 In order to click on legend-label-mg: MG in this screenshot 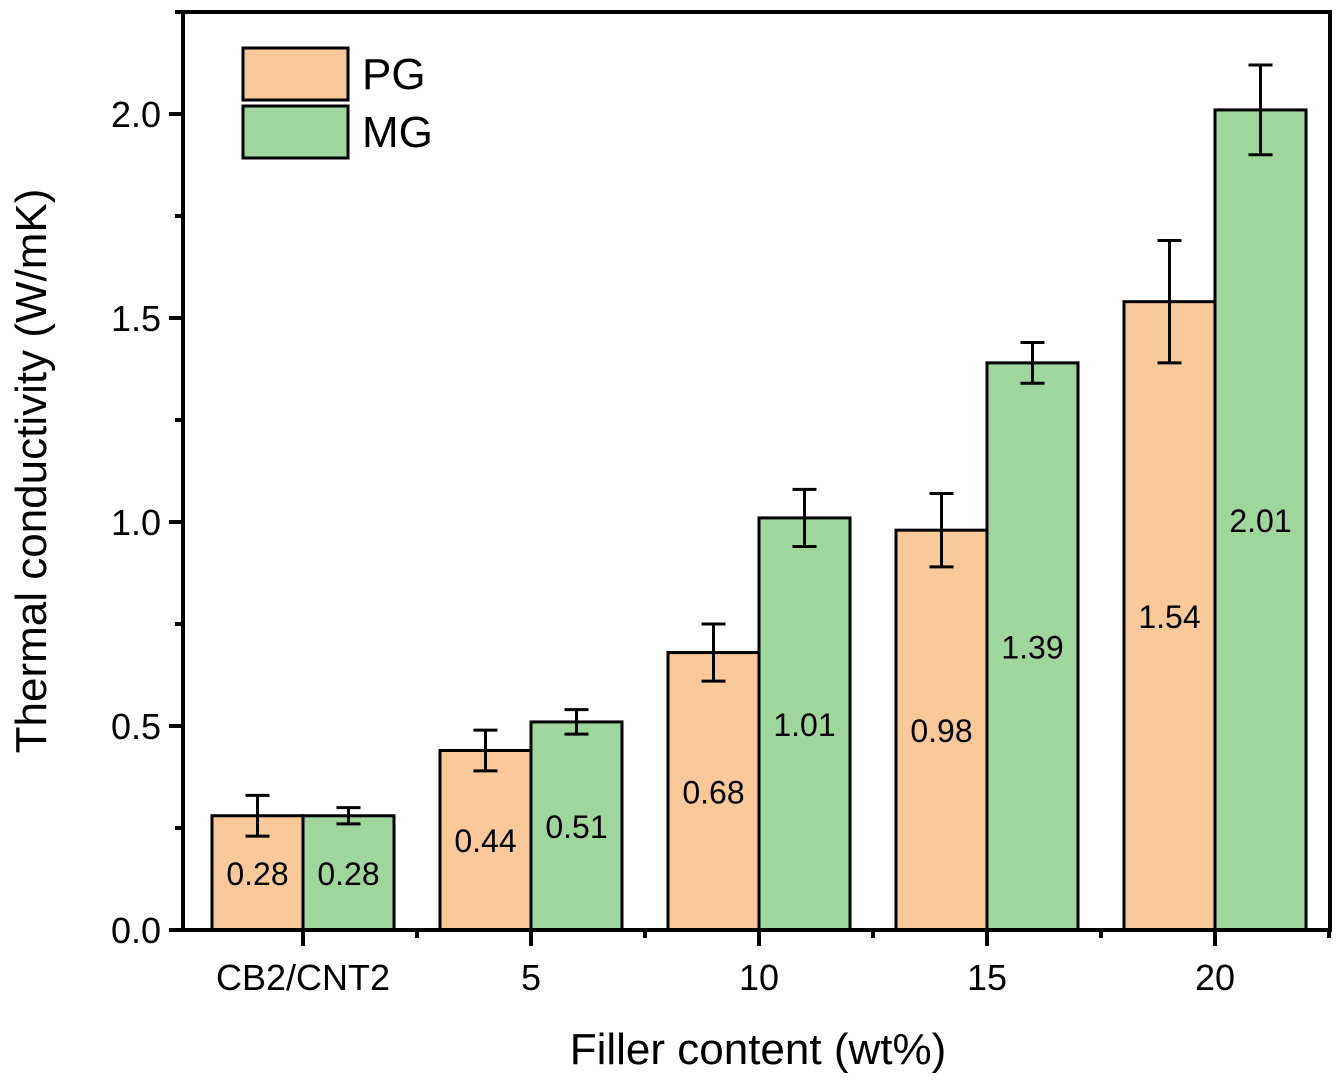, I will do `click(397, 132)`.